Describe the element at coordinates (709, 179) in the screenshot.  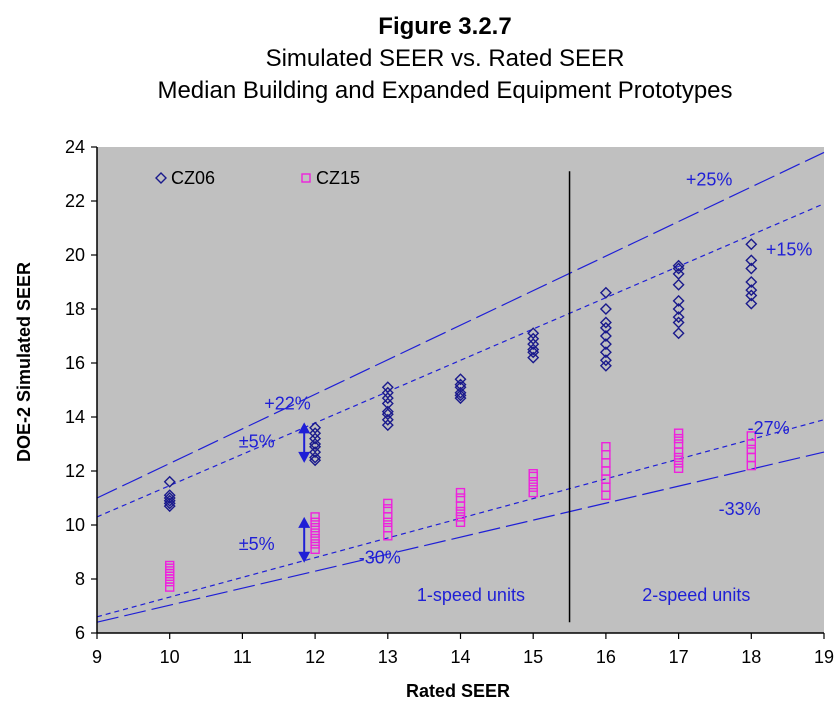
I see `annotation-label: +25%` at that location.